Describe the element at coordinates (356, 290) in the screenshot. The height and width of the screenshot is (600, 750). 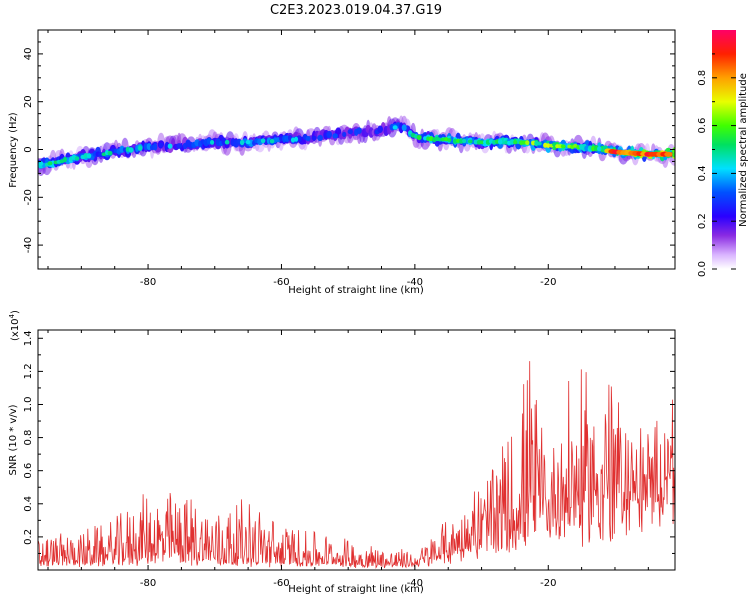
I see `spectrogram-xlabel: Height of straight line (km)` at that location.